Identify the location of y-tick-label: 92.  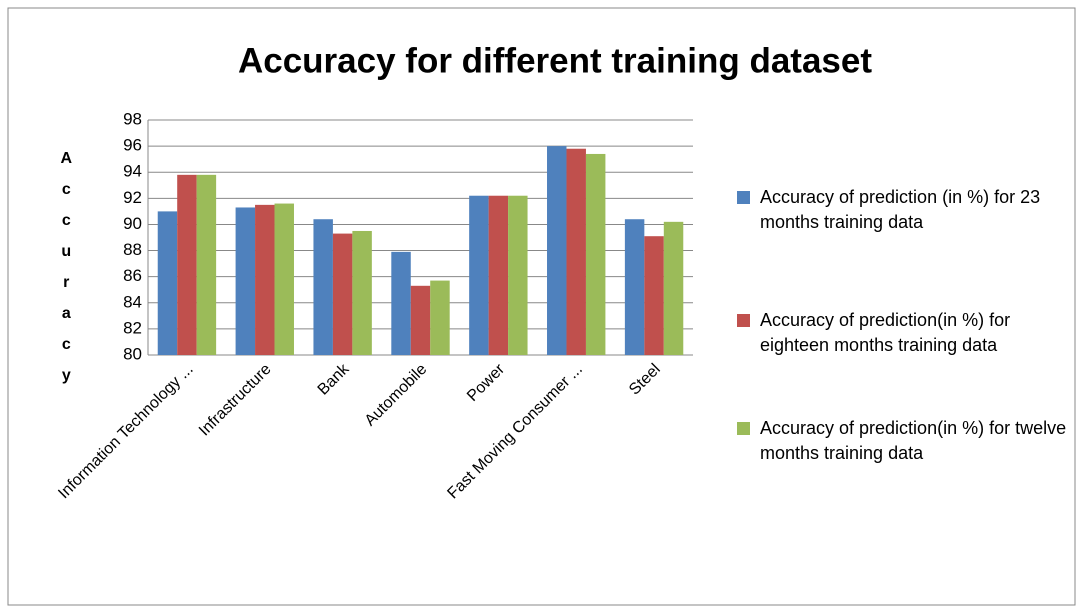
(132, 197).